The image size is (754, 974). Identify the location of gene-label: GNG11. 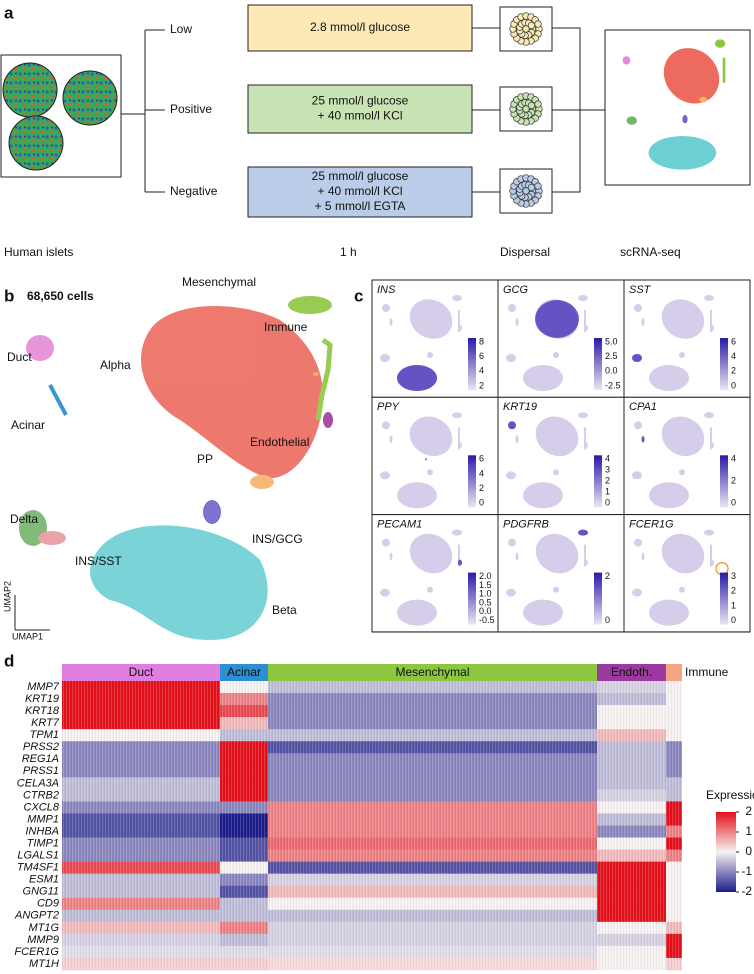
(41, 892).